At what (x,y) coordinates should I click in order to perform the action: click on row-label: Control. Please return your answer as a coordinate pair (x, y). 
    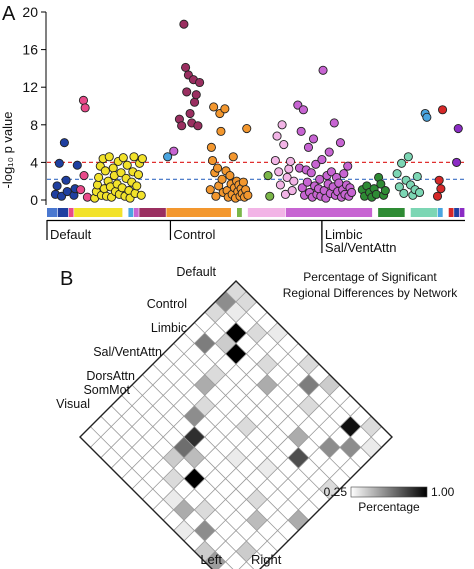
    Looking at the image, I should click on (167, 304).